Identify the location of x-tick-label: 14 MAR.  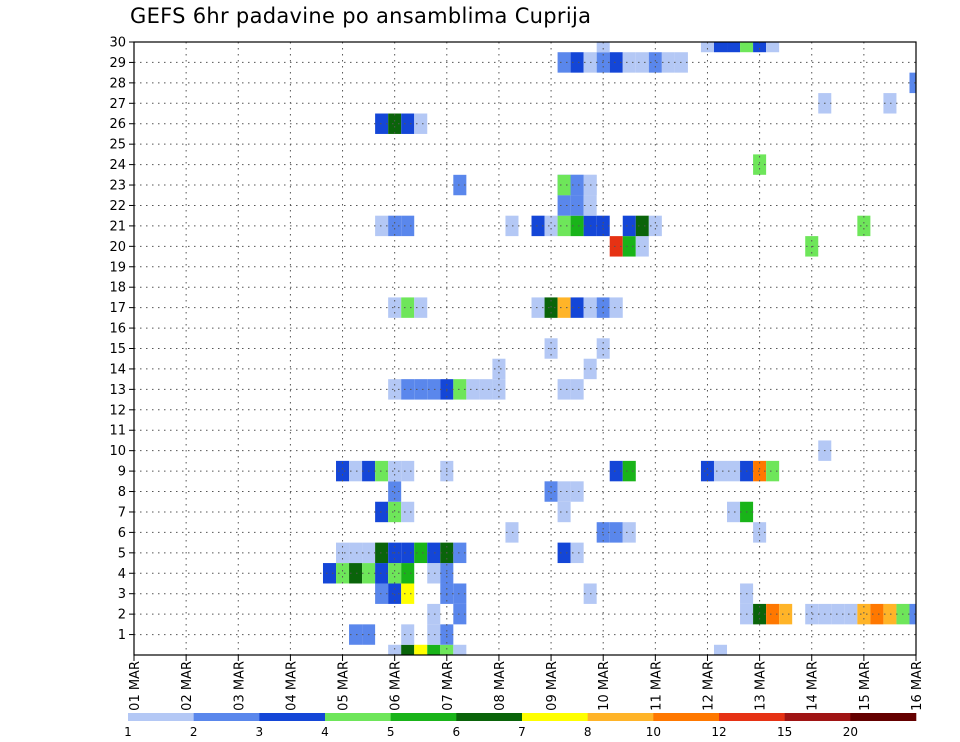
(813, 686).